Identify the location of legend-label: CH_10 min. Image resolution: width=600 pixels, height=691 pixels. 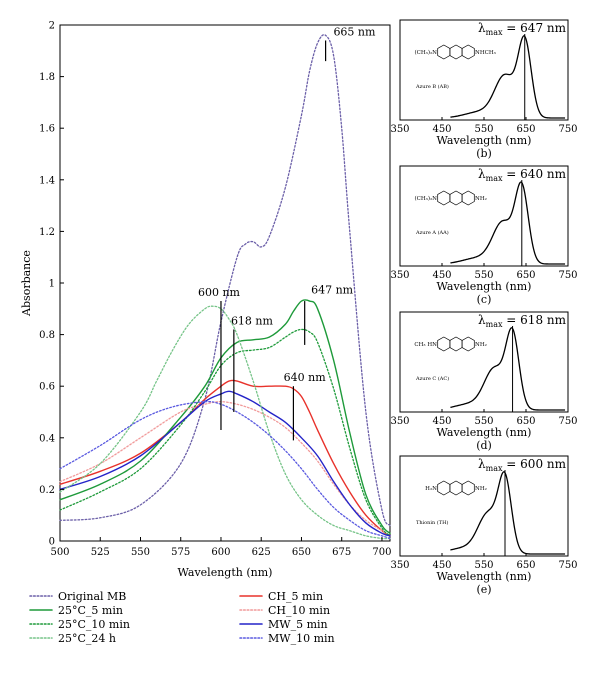
(299, 610).